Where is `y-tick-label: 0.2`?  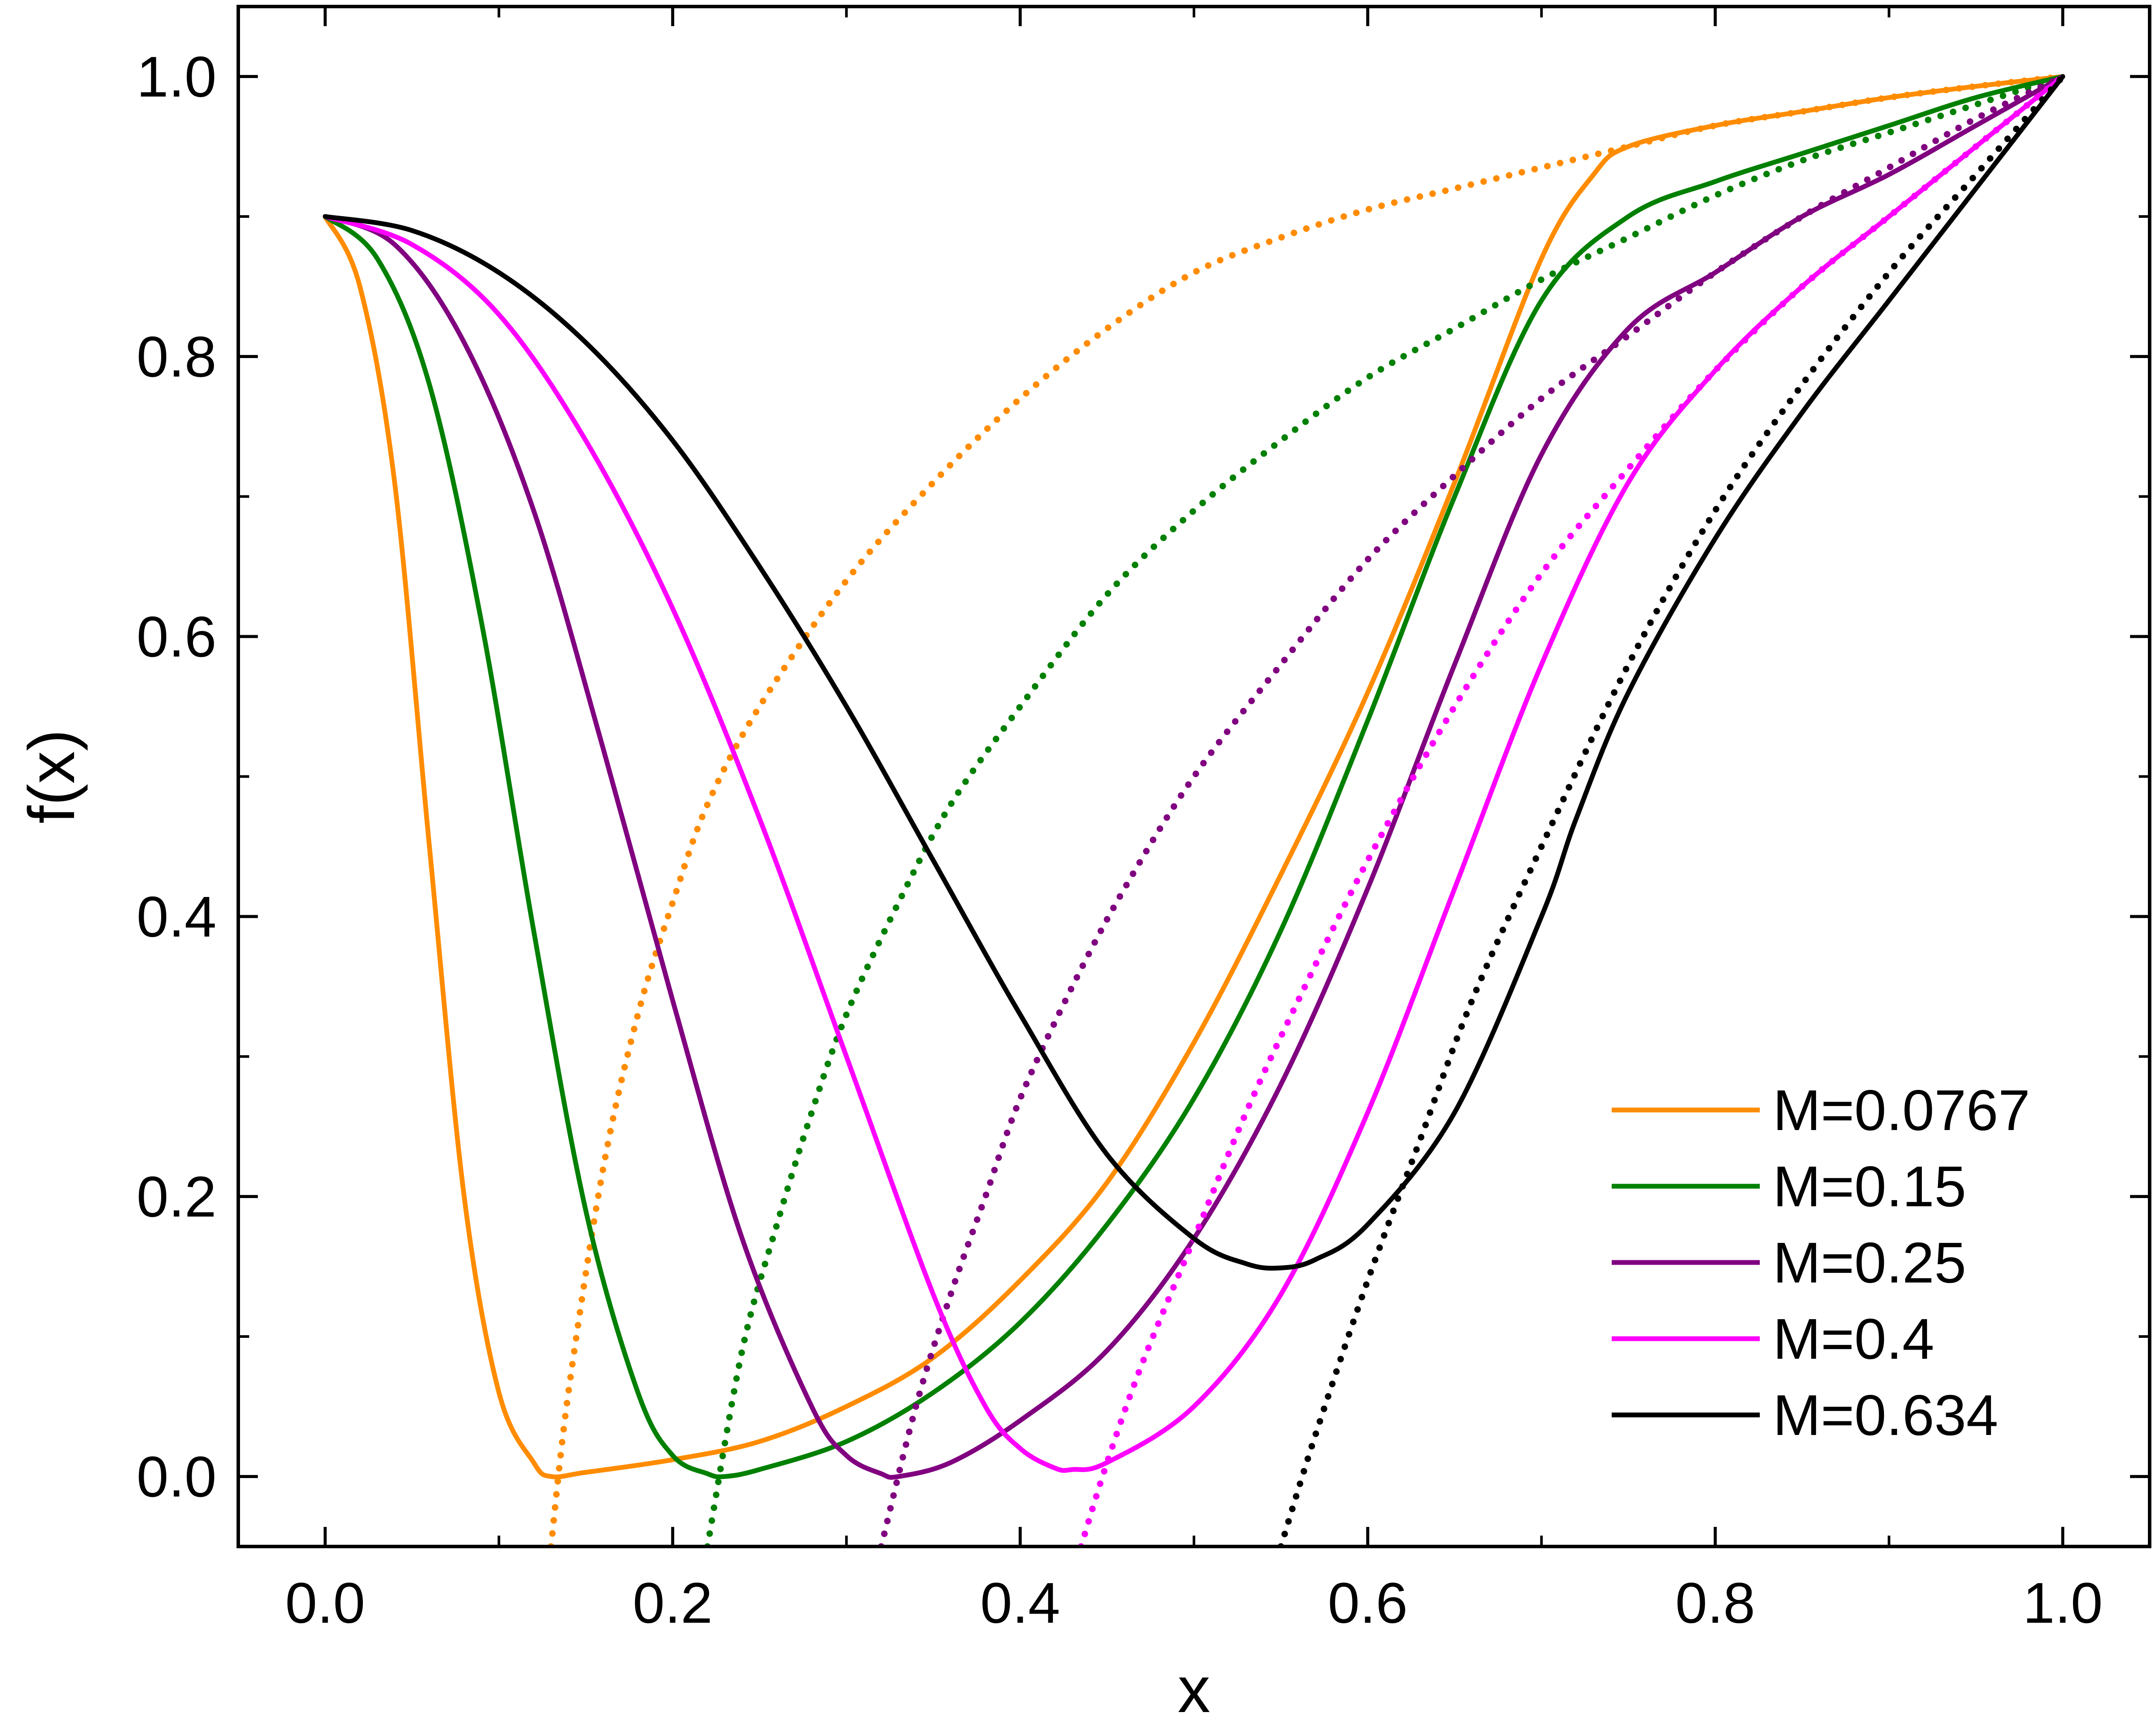 y-tick-label: 0.2 is located at coordinates (177, 1197).